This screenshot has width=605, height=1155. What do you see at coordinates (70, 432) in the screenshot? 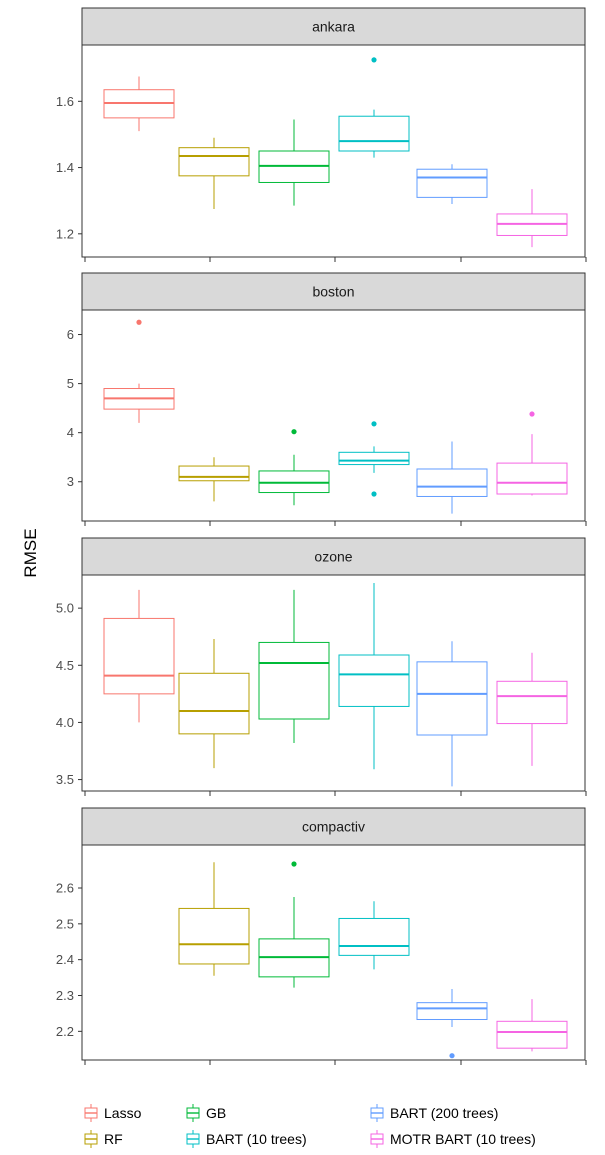
I see `y-tick-label: 4` at bounding box center [70, 432].